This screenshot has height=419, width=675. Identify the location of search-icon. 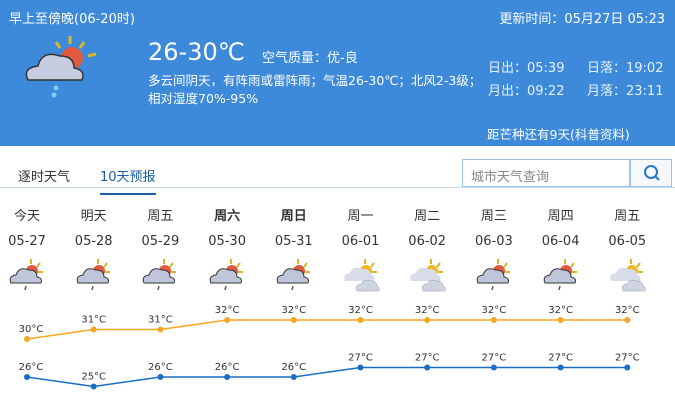
(652, 173).